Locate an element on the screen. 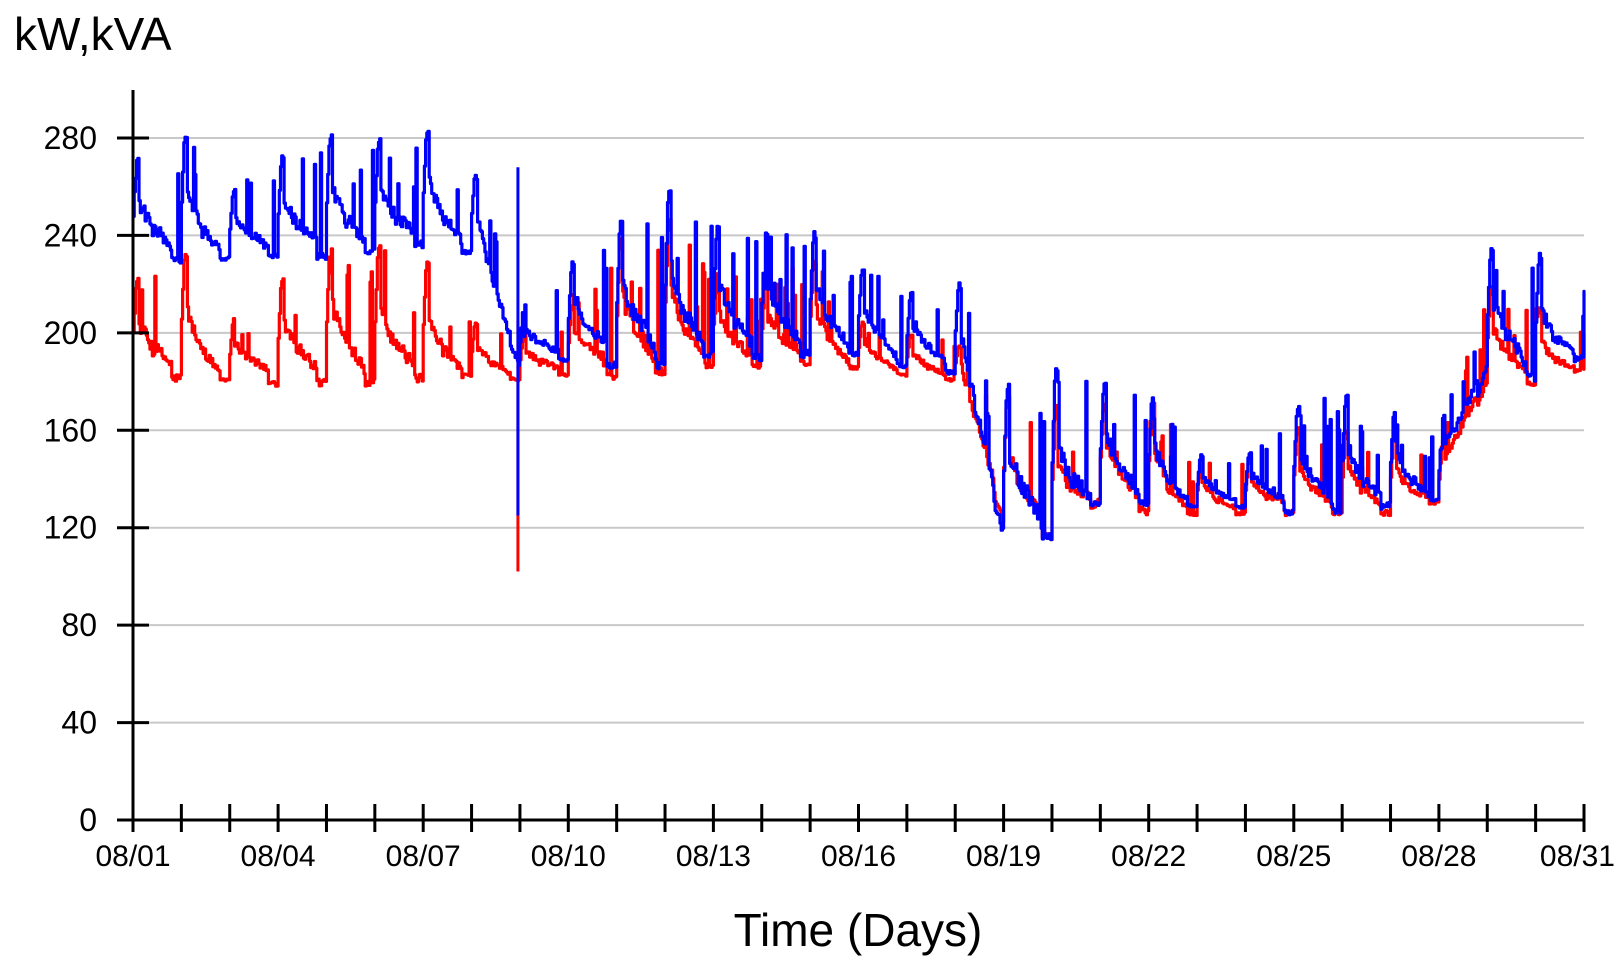 This screenshot has width=1619, height=961. y-tick-label: 120 is located at coordinates (70, 528).